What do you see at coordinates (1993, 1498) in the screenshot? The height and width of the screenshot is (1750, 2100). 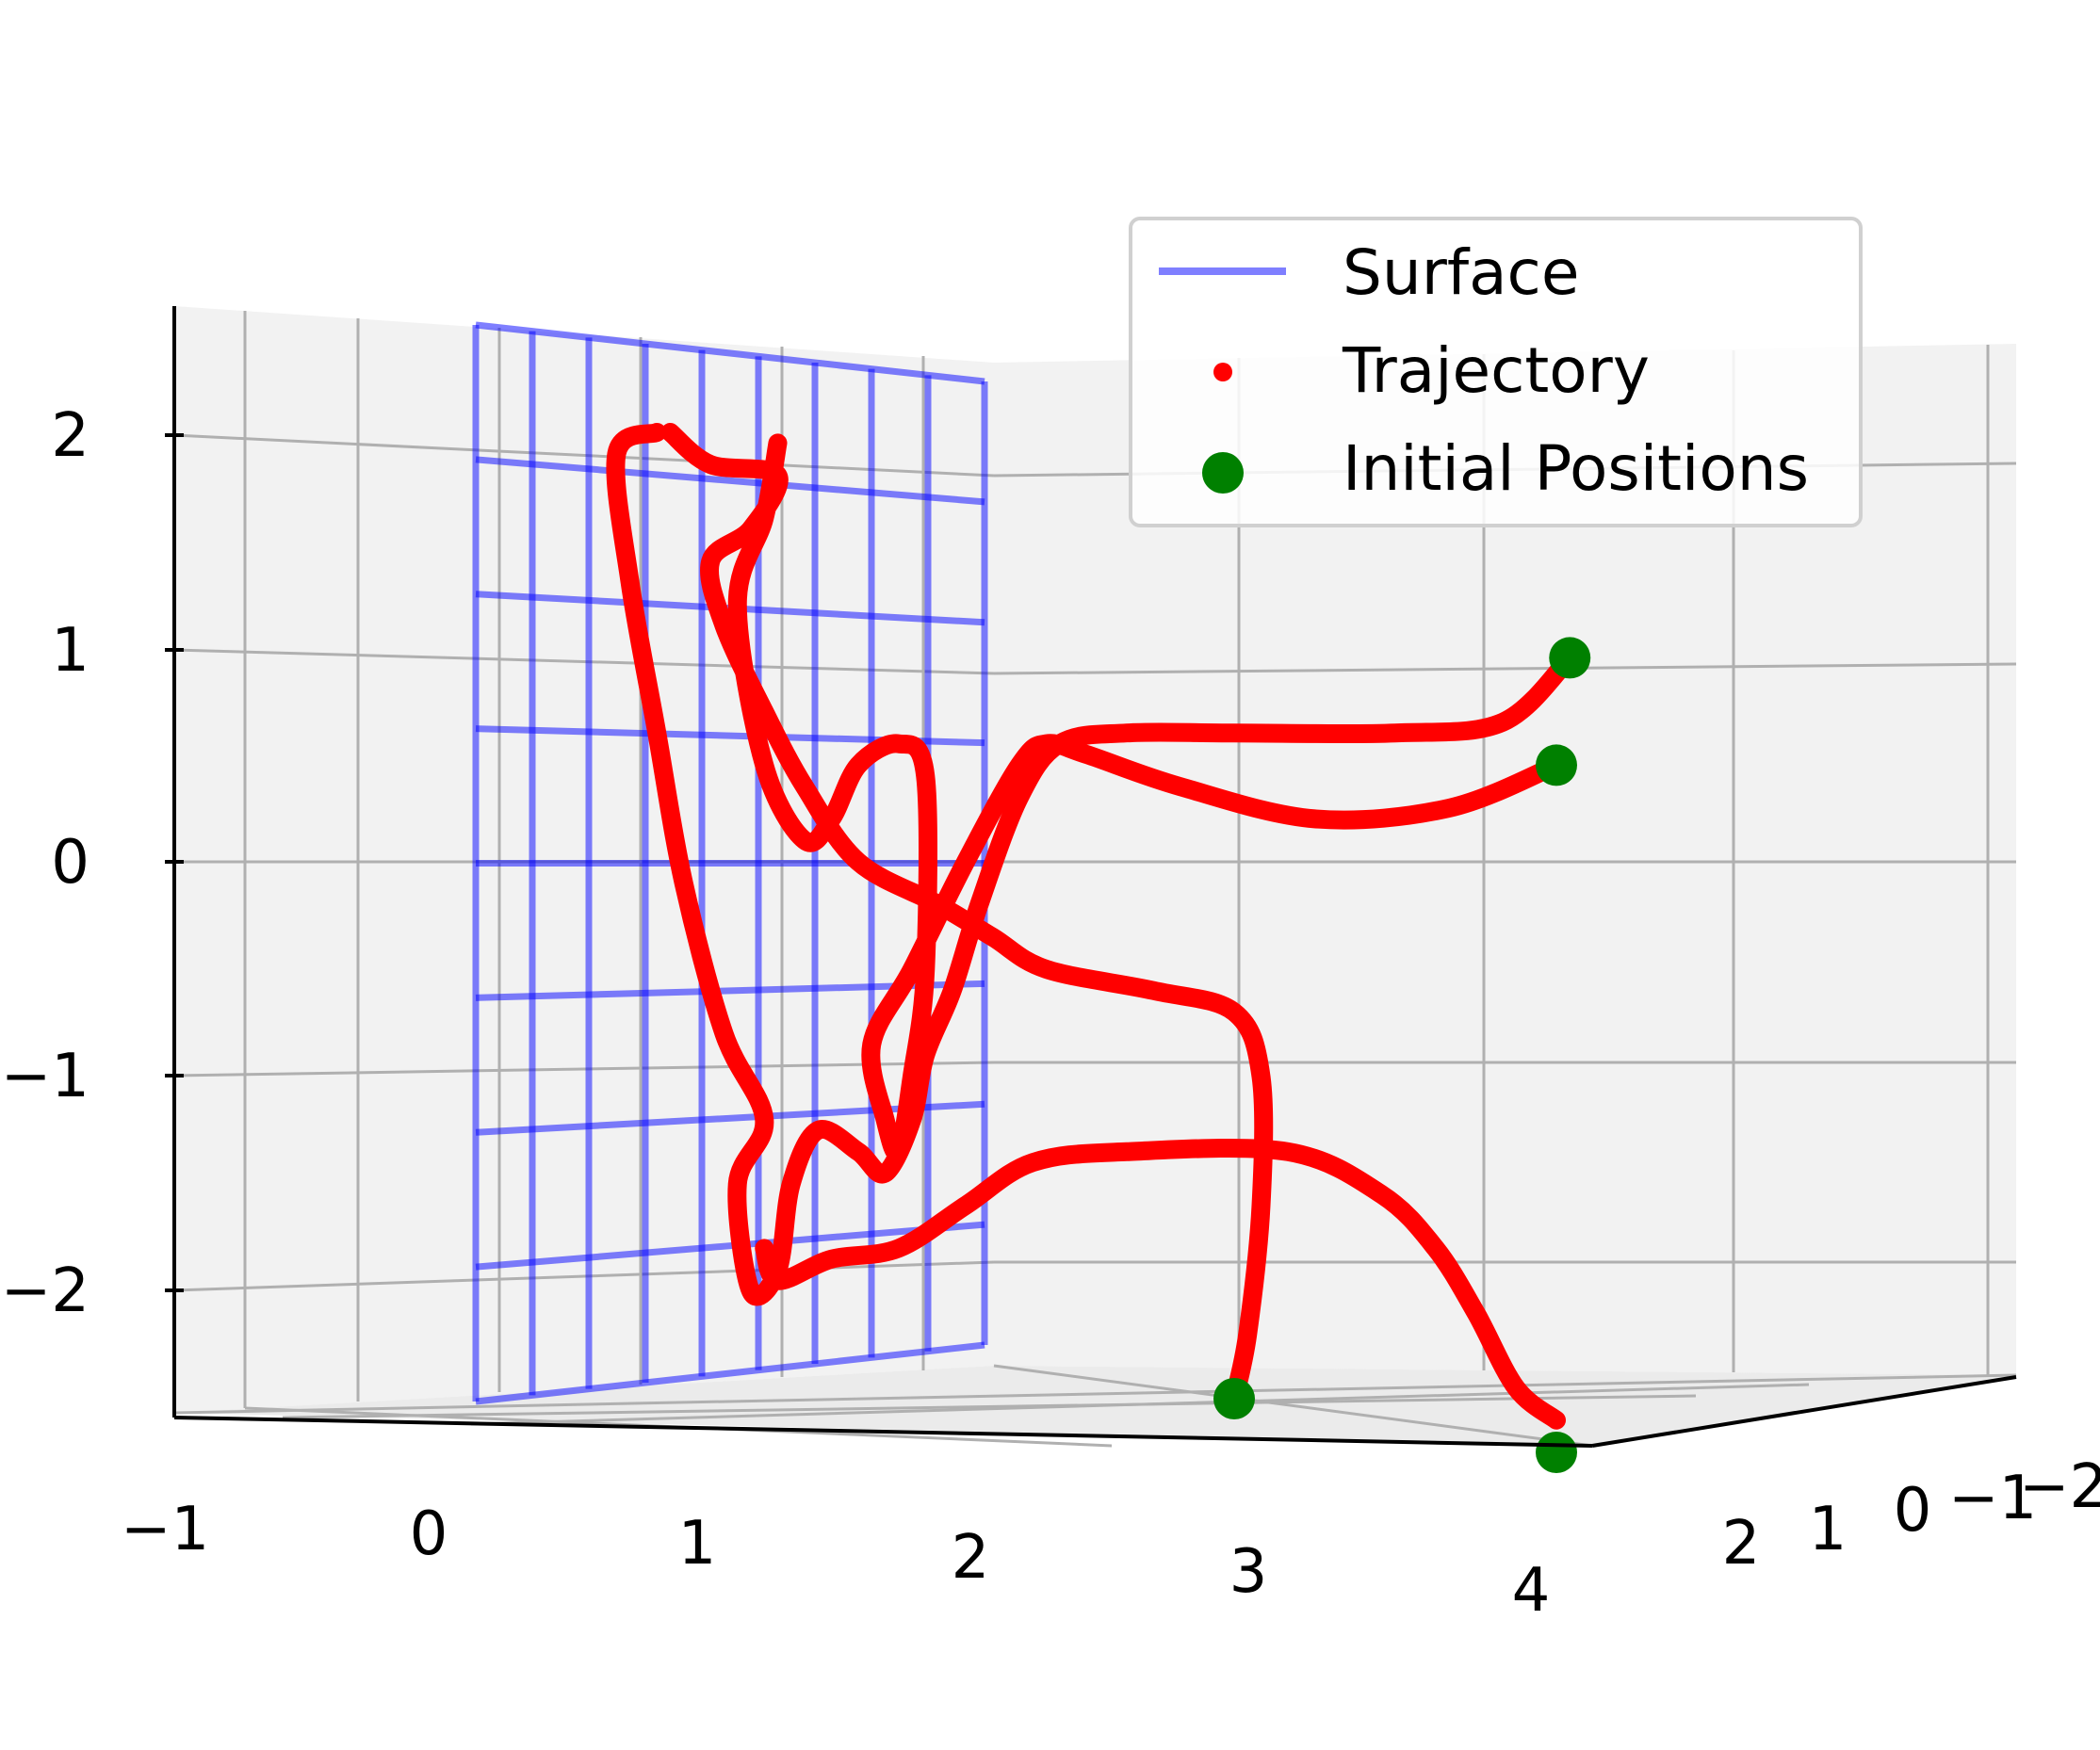 I see `y-tick-label: −1` at bounding box center [1993, 1498].